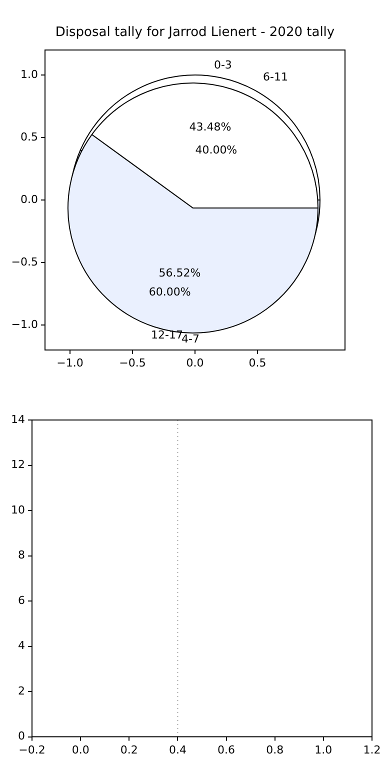 Image resolution: width=390 pixels, height=780 pixels. What do you see at coordinates (21, 736) in the screenshot?
I see `y-tick-label: 0` at bounding box center [21, 736].